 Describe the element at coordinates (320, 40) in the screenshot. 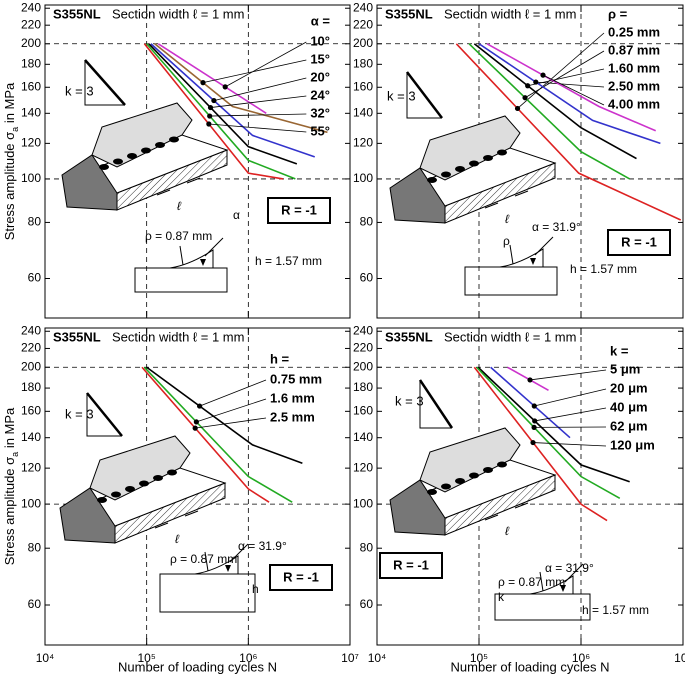

I see `legend-label: 10°` at that location.